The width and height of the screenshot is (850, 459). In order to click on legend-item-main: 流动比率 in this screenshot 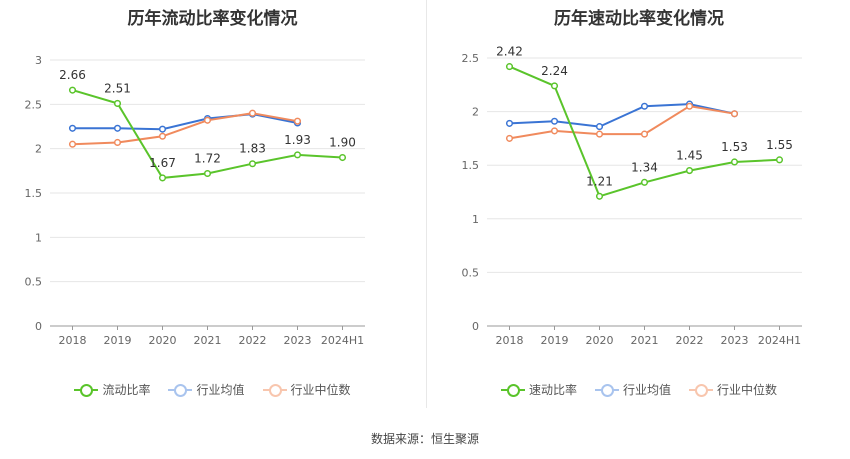, I will do `click(112, 389)`.